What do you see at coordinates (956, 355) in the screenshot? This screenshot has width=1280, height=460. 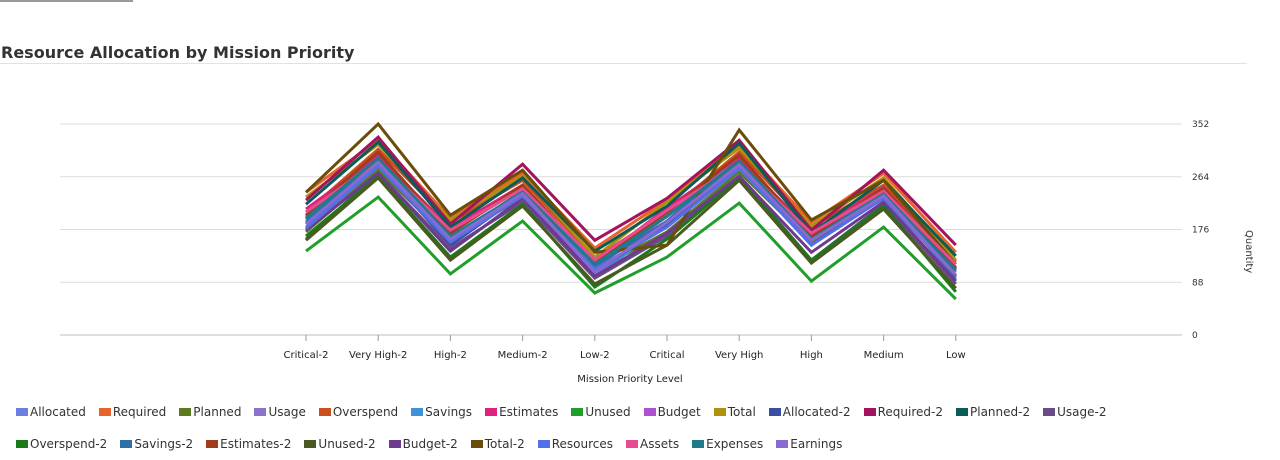 I see `x-tick-label: Low` at bounding box center [956, 355].